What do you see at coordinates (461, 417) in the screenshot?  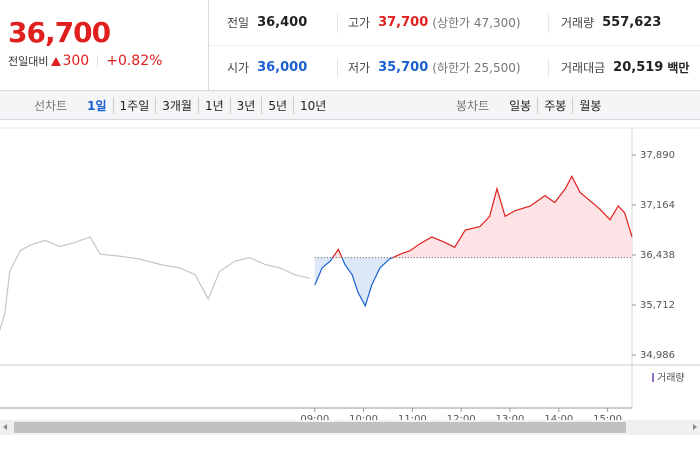 I see `x-tick-label: 12:00` at bounding box center [461, 417].